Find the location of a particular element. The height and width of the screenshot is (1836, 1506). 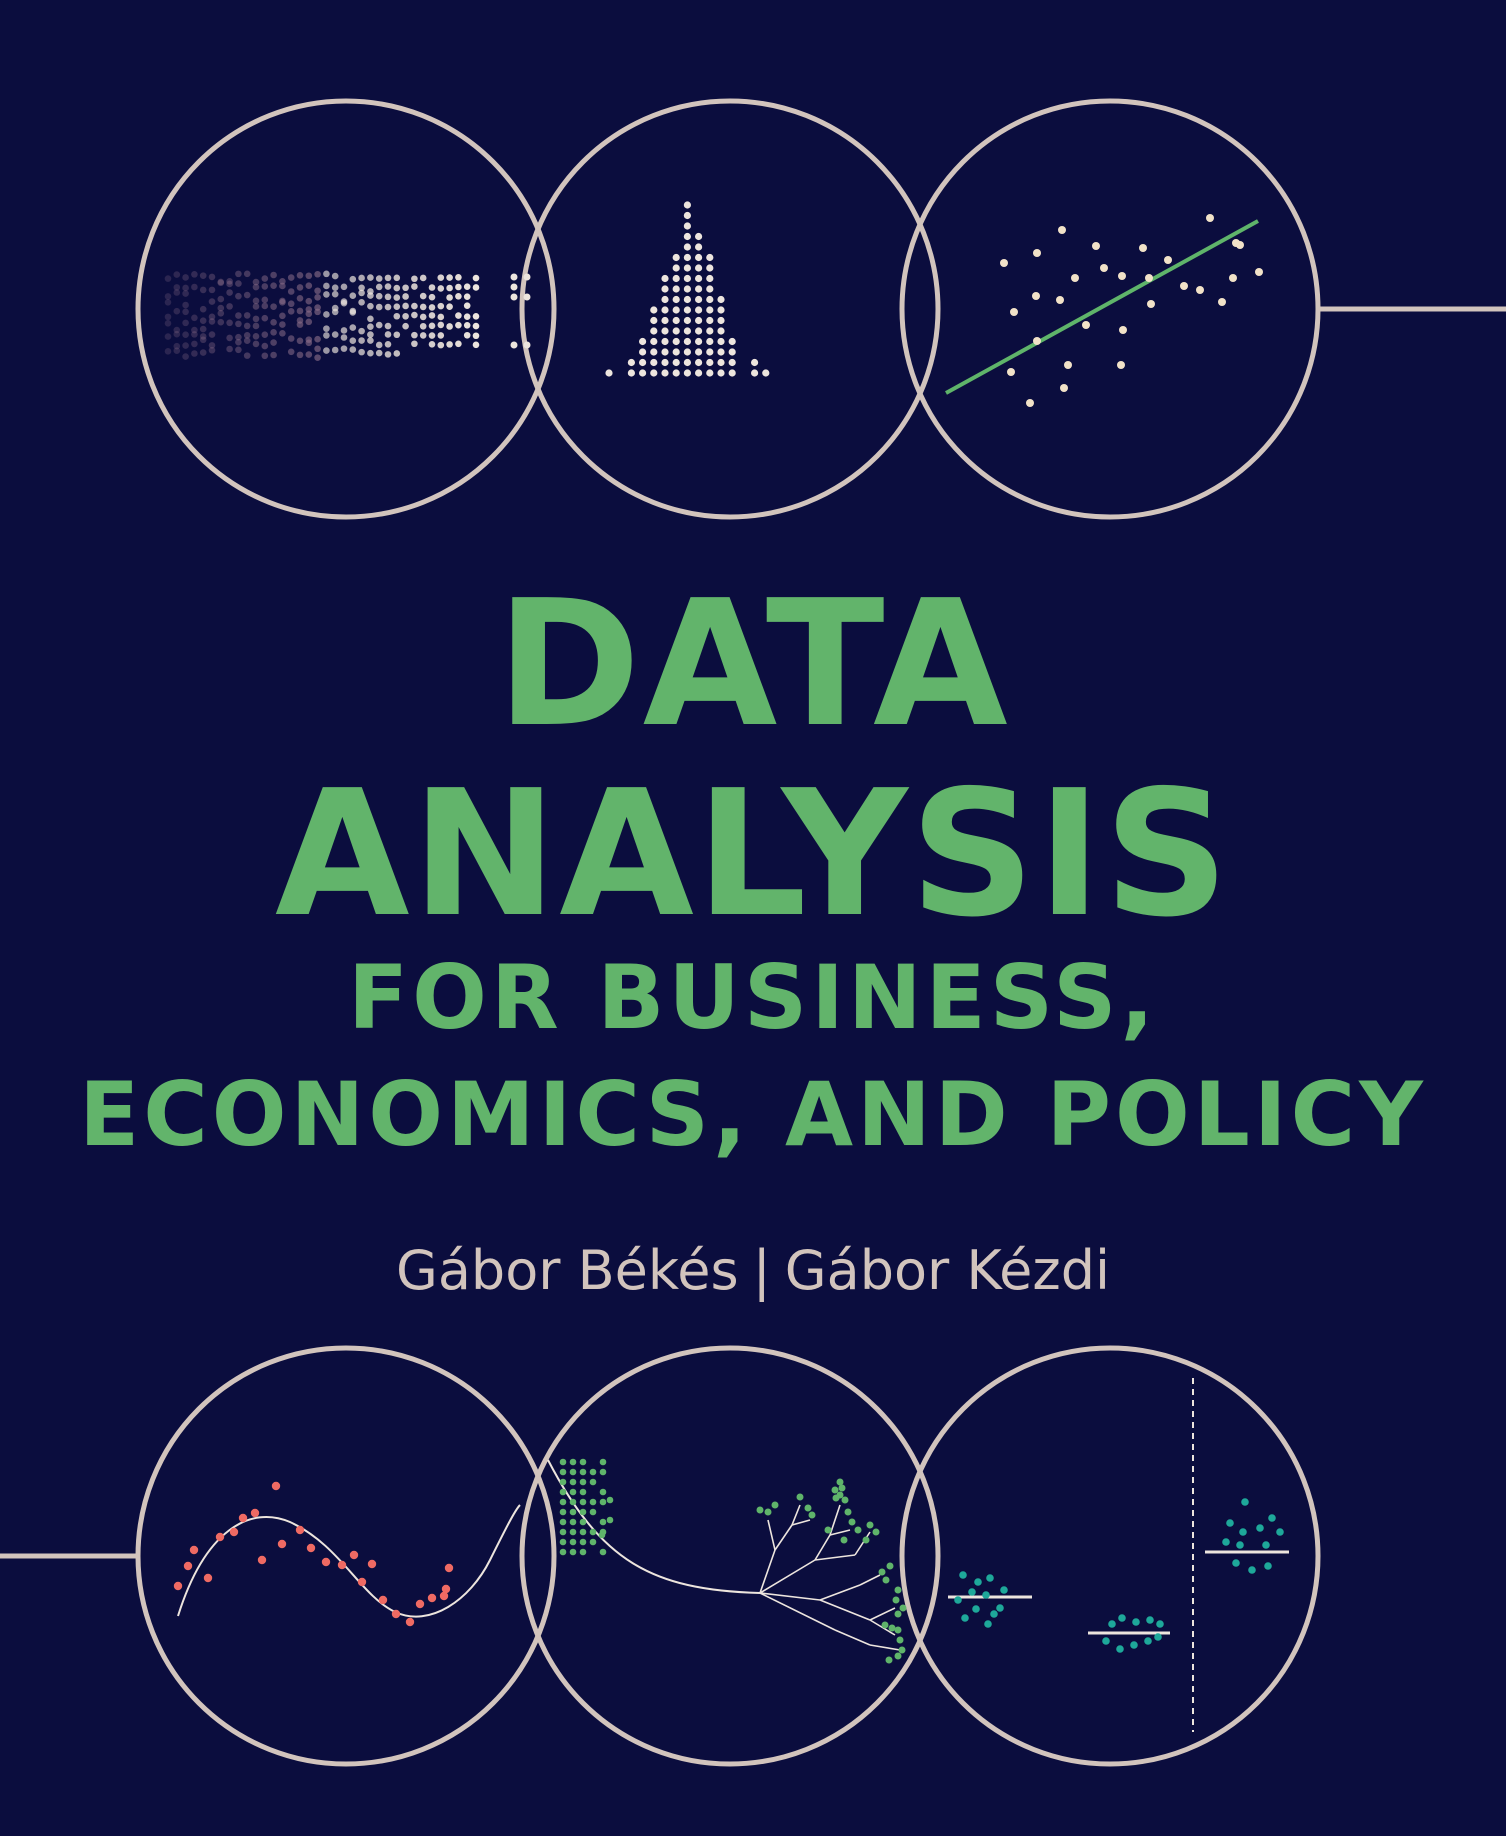

scatter-regression-icon is located at coordinates (1104, 310).